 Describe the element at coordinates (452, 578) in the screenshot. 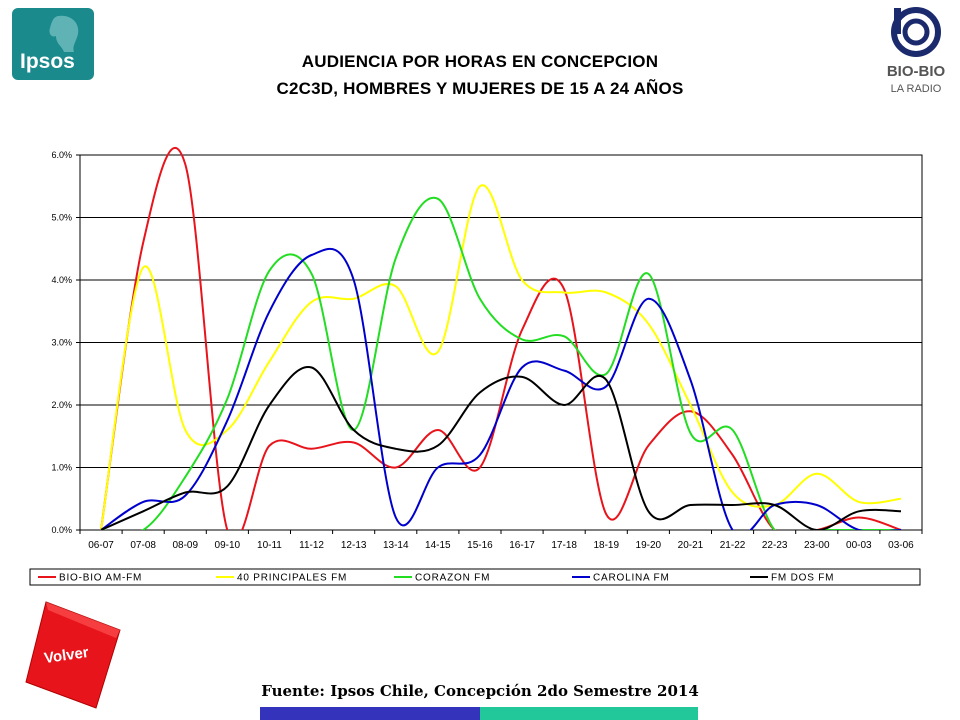

I see `legend-label: CORAZON FM` at that location.